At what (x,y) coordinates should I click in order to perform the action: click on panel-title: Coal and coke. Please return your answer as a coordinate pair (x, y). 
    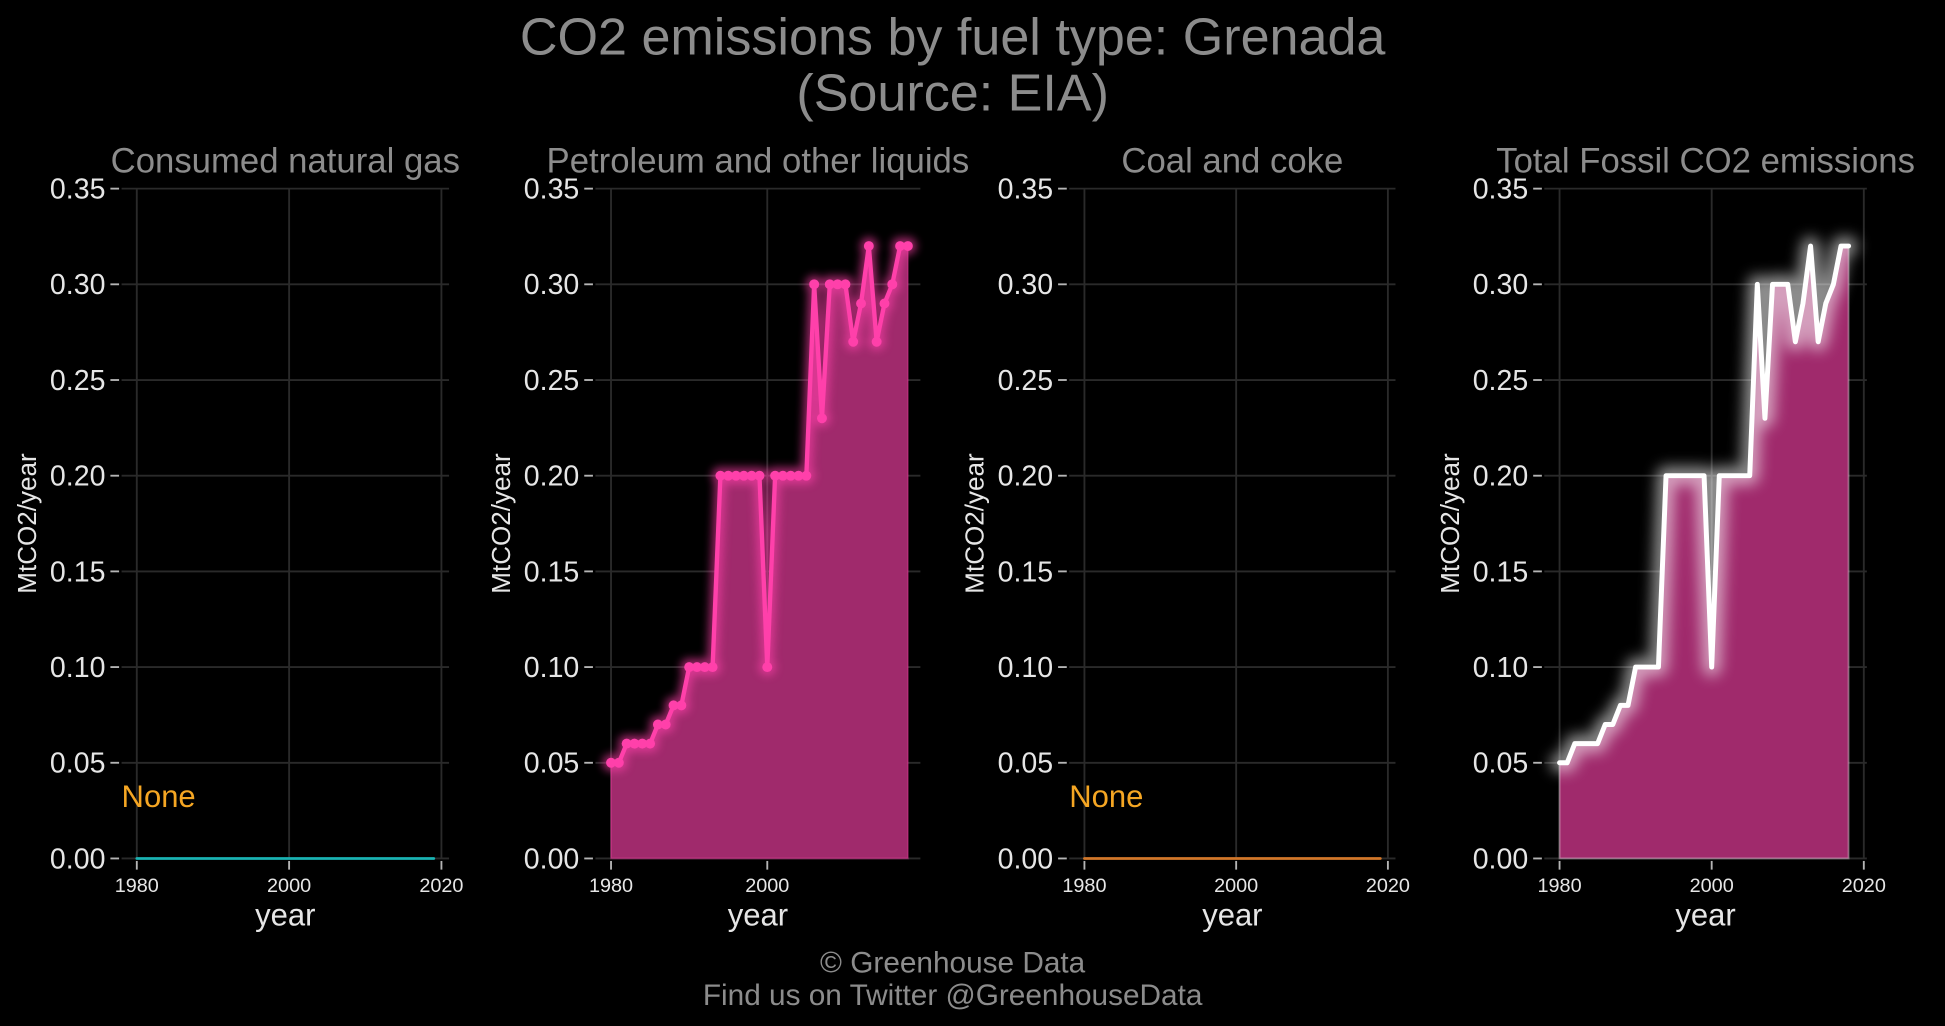
    Looking at the image, I should click on (1232, 162).